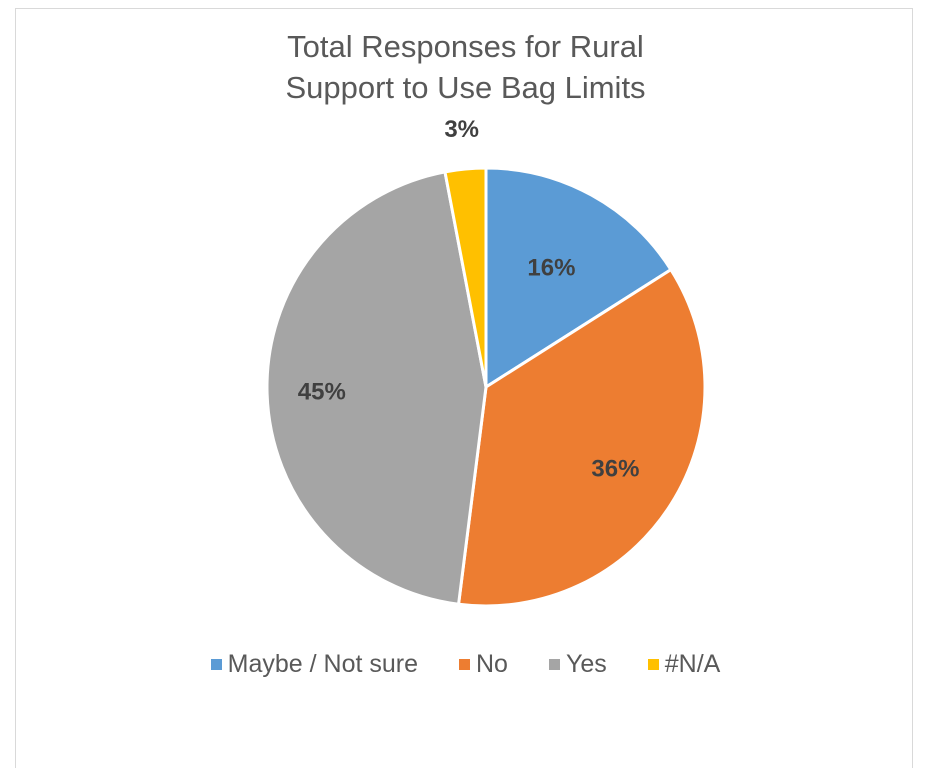  I want to click on legend-label-no: No, so click(492, 664).